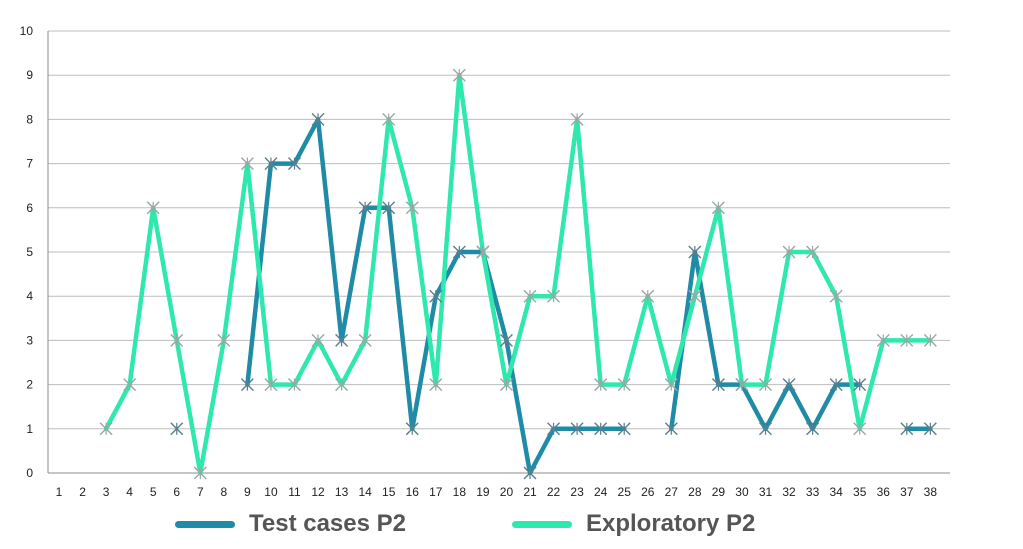 This screenshot has height=549, width=1023. Describe the element at coordinates (29, 252) in the screenshot. I see `y-tick-label: 5` at that location.